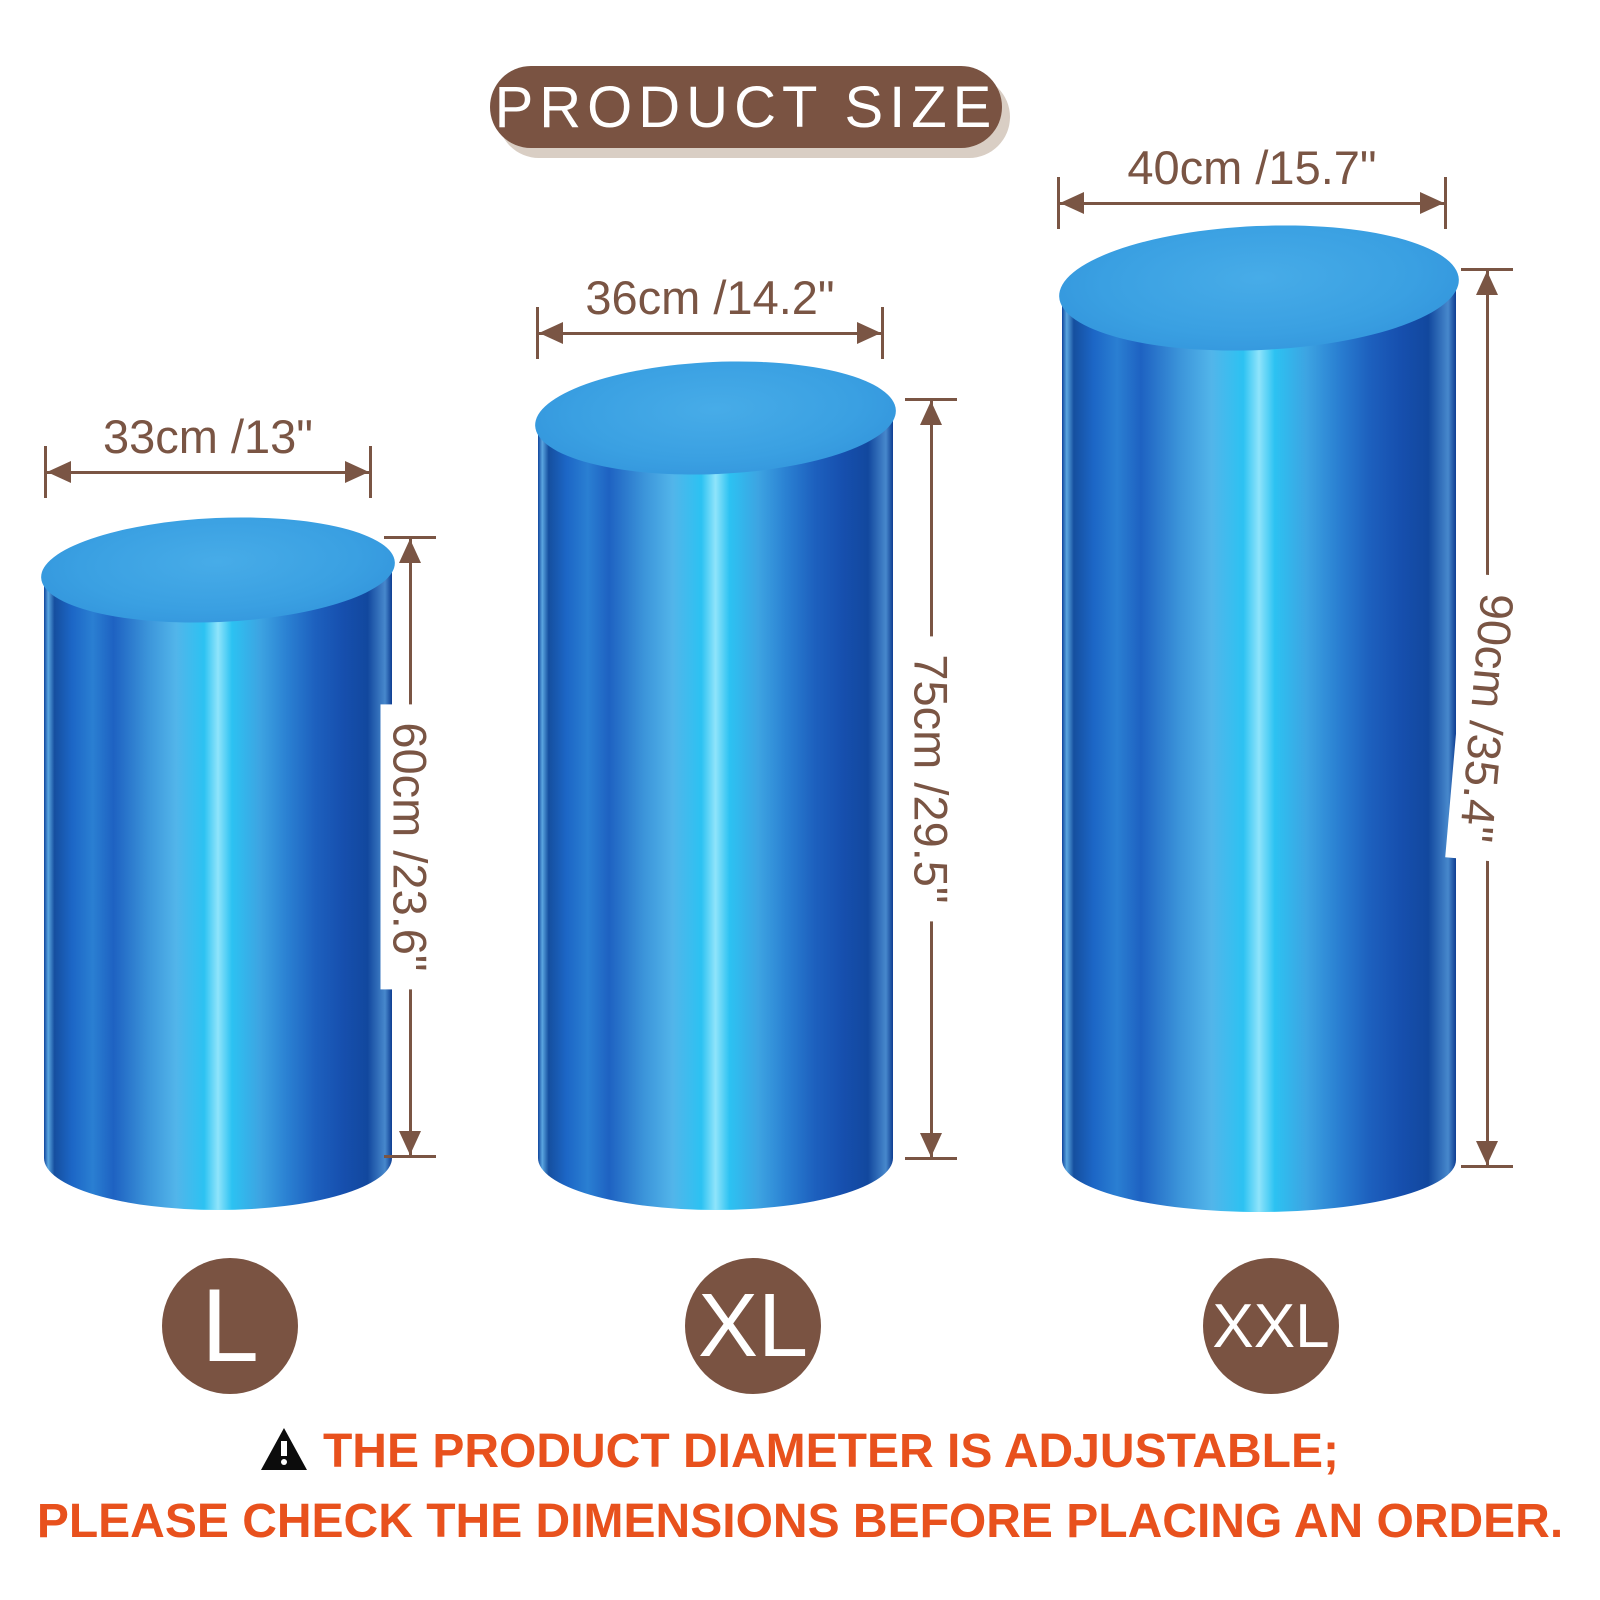 The height and width of the screenshot is (1600, 1600). I want to click on size-badge-xxl: XXL, so click(1271, 1326).